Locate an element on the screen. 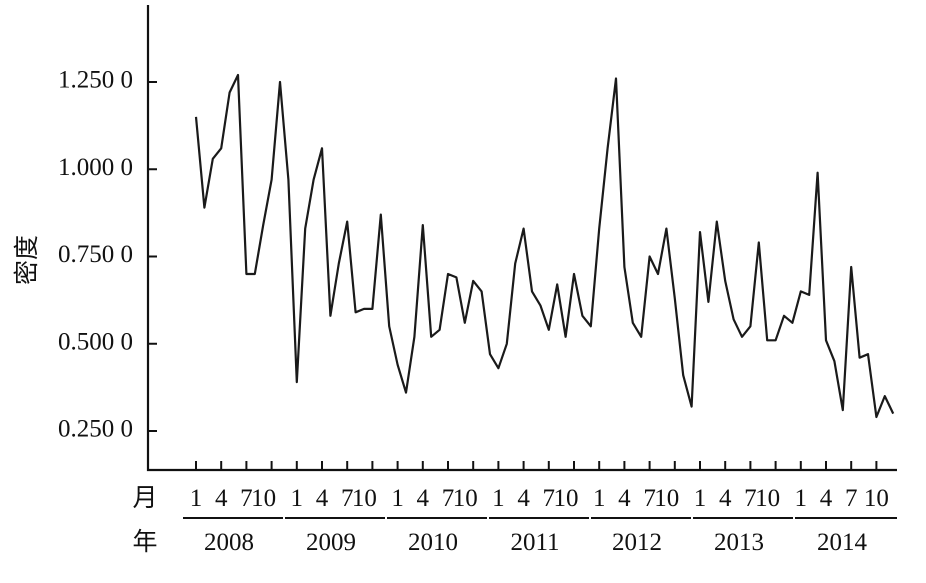 Image resolution: width=926 pixels, height=583 pixels. y-axis-title: 密度 is located at coordinates (26, 260).